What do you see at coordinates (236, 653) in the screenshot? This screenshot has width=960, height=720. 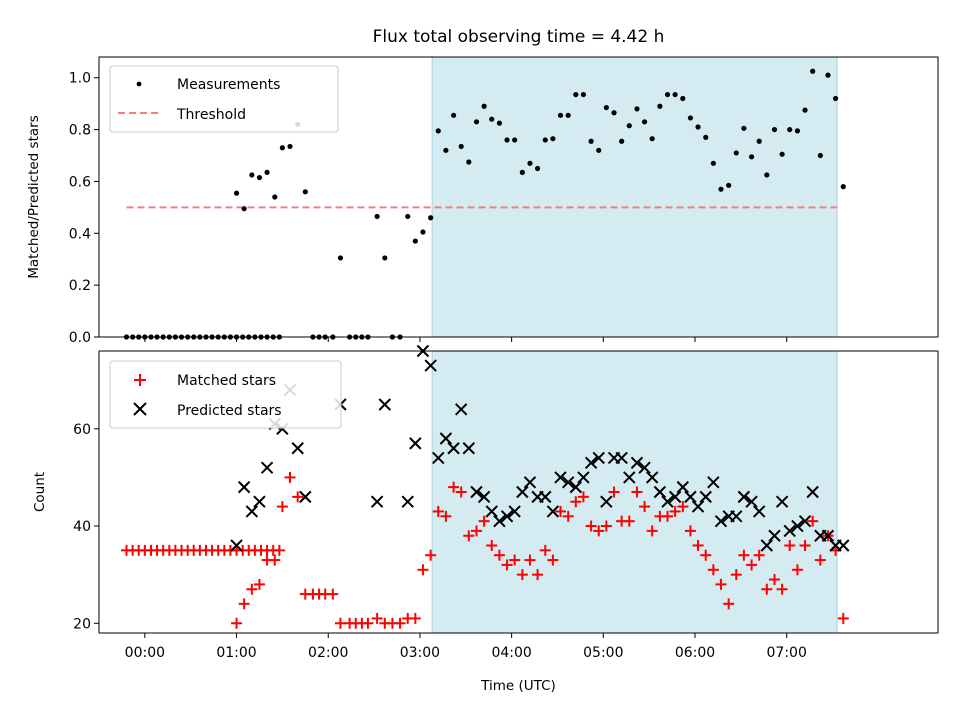 I see `x-tick-label: 01:00` at bounding box center [236, 653].